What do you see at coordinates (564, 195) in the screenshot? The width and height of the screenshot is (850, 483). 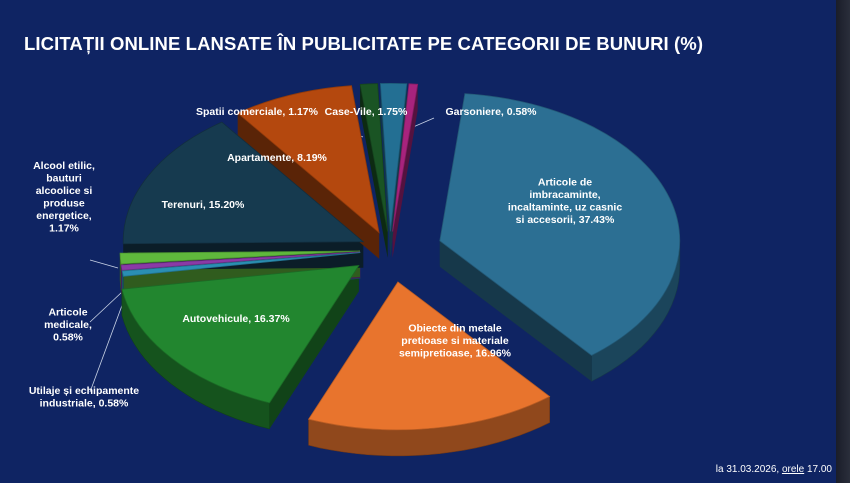 I see `label-line: imbracaminte,` at bounding box center [564, 195].